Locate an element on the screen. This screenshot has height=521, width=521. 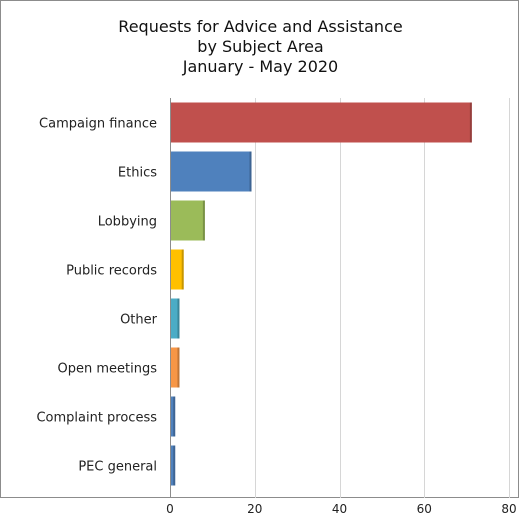
bar-ethics is located at coordinates (211, 171).